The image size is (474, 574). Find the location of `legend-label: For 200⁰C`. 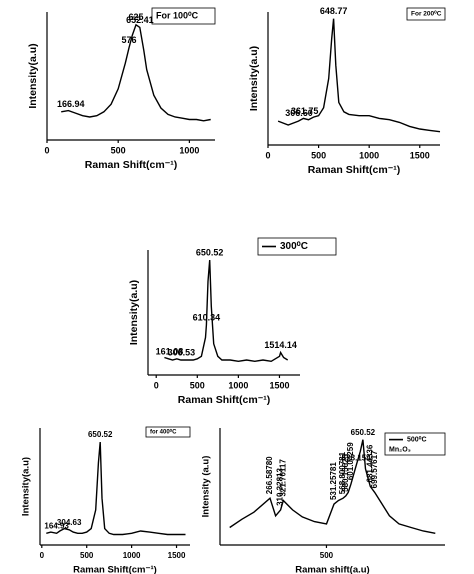

legend-label: For 200⁰C is located at coordinates (426, 14).